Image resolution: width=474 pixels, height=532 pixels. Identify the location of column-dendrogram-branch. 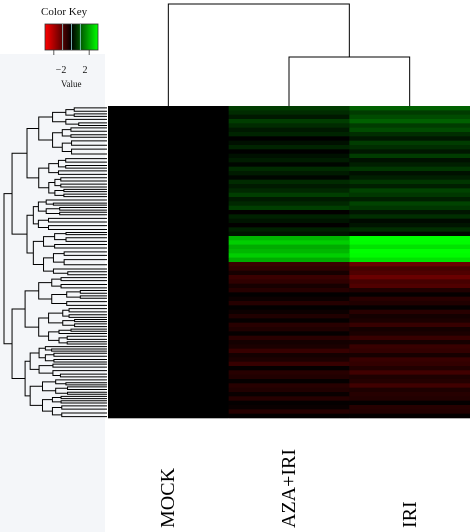
(258, 54).